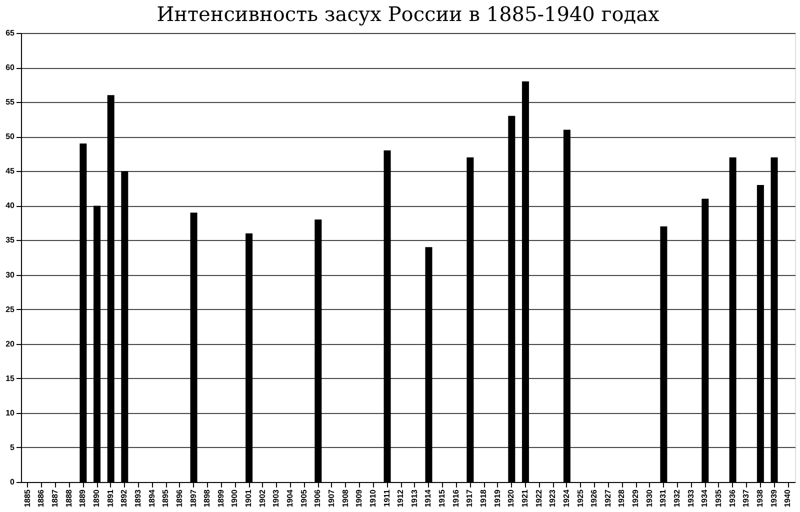 This screenshot has height=512, width=800. I want to click on x-tick-label: 1939, so click(773, 498).